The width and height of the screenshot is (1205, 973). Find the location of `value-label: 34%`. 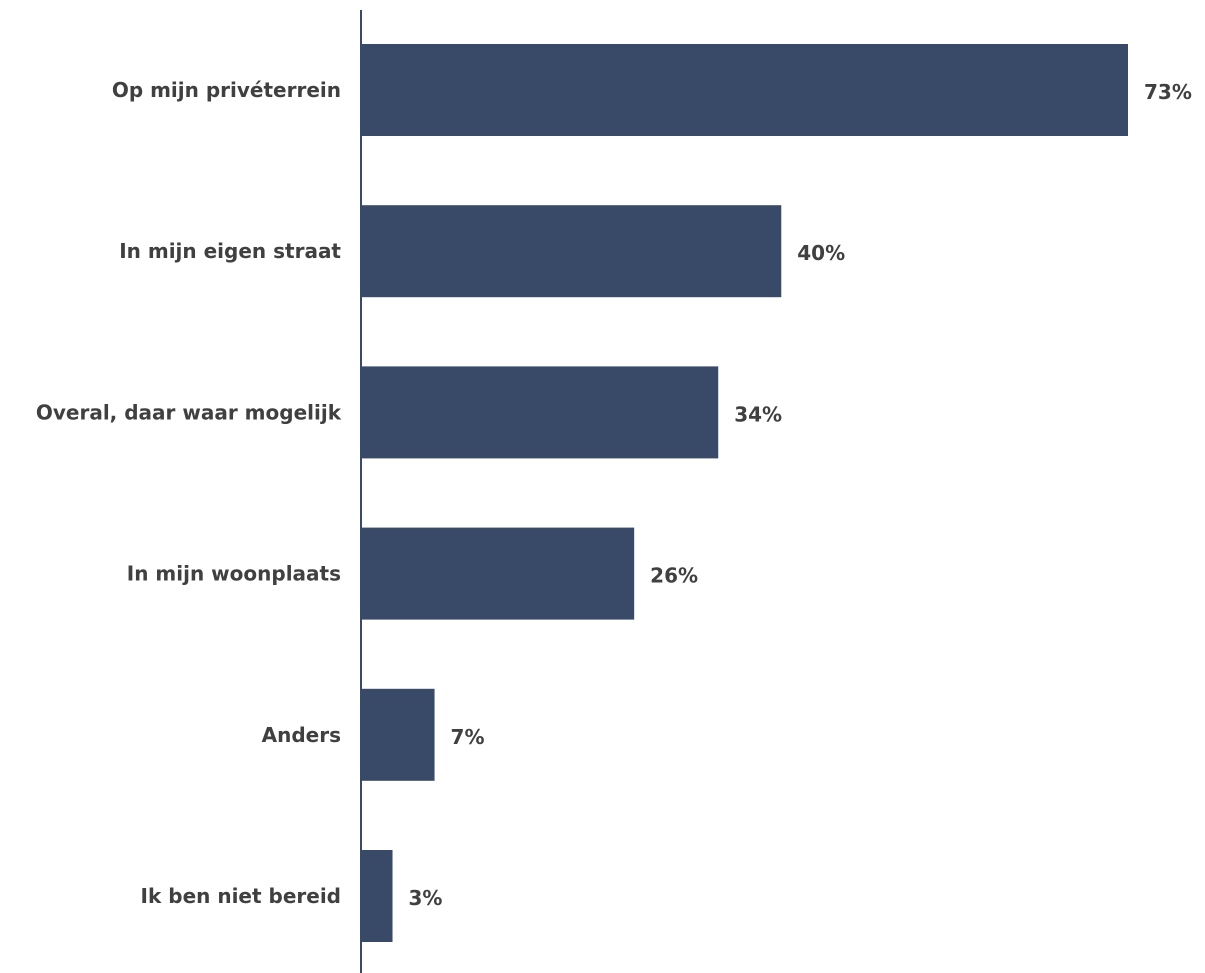

value-label: 34% is located at coordinates (758, 414).